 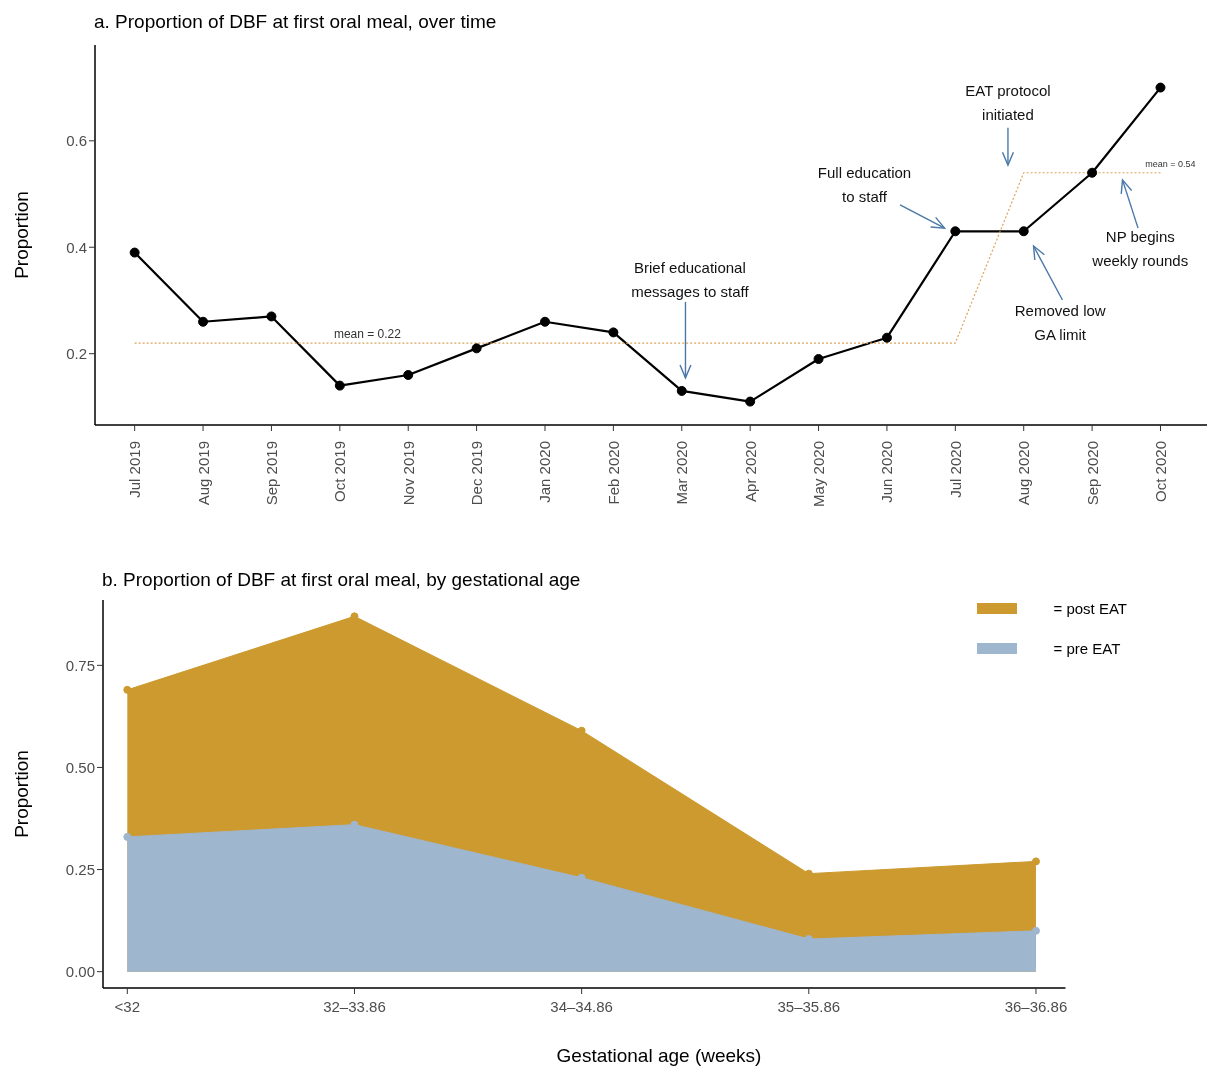 What do you see at coordinates (354, 1006) in the screenshot?
I see `x-tick-label: 32–33.86` at bounding box center [354, 1006].